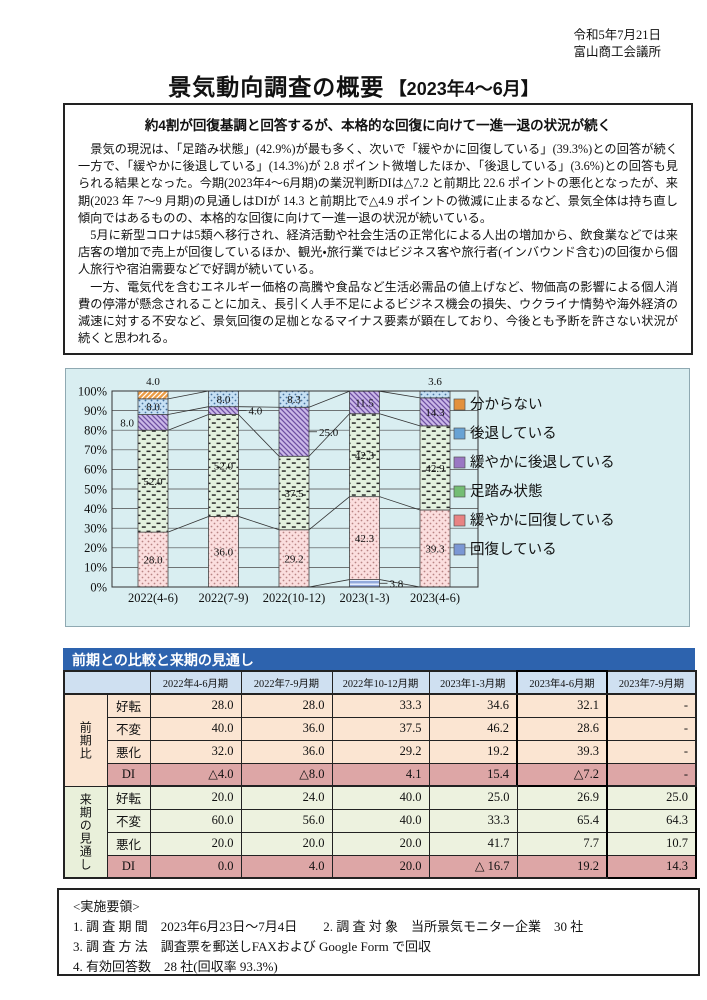 The height and width of the screenshot is (1000, 707). What do you see at coordinates (562, 843) in the screenshot?
I see `table-cell: 7.7` at bounding box center [562, 843].